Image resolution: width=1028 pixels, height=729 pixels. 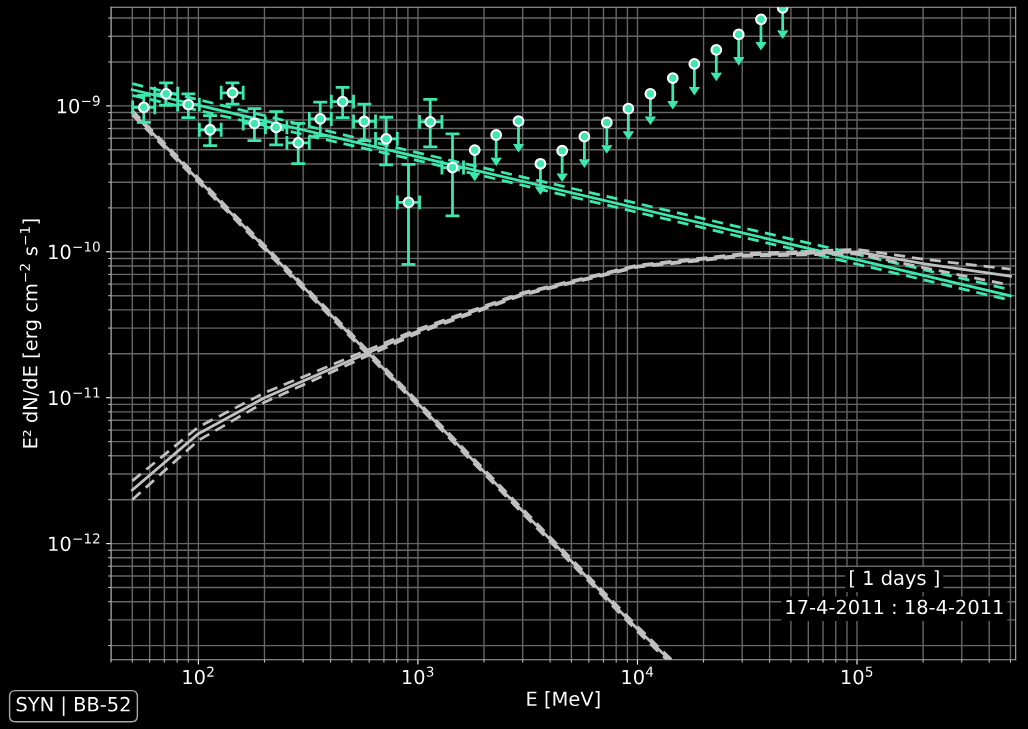 What do you see at coordinates (73, 706) in the screenshot?
I see `text: SYN | BB-52` at bounding box center [73, 706].